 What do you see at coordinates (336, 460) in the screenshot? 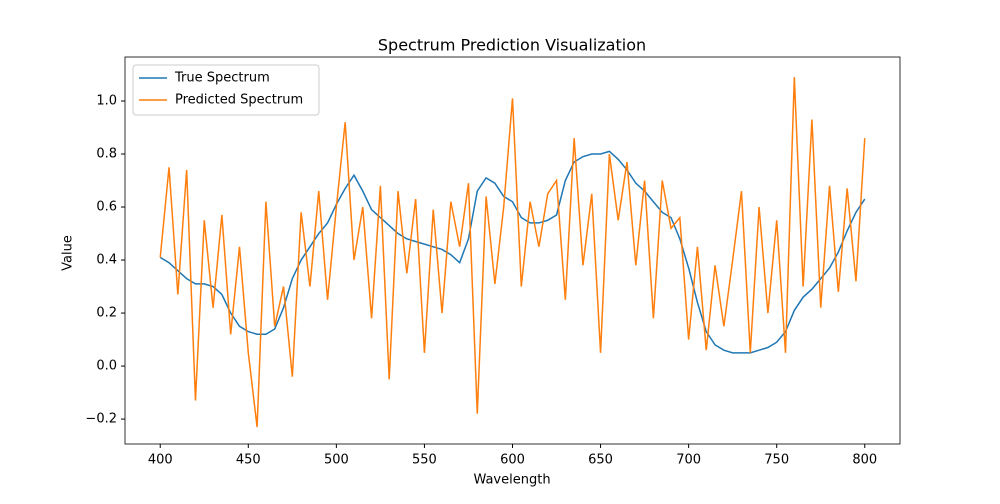
I see `x-tick-label: 500` at bounding box center [336, 460].